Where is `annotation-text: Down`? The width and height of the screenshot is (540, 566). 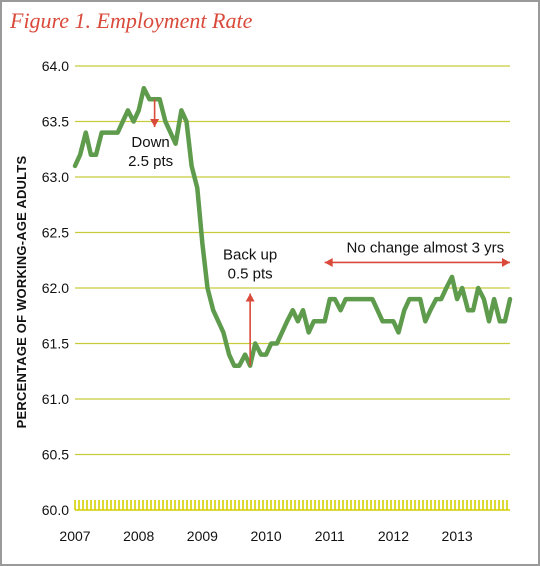 annotation-text: Down is located at coordinates (150, 142).